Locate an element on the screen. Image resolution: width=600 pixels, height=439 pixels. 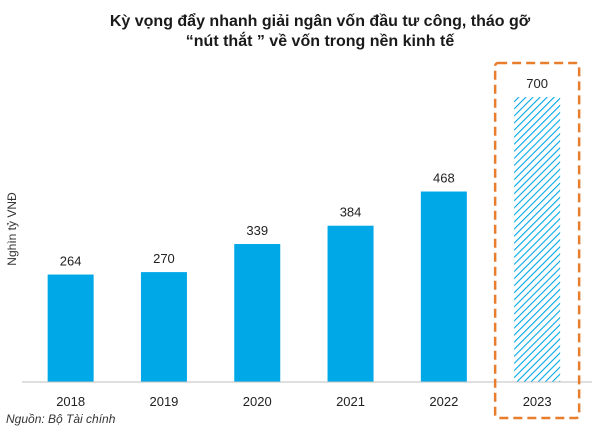
x-tick-label-2019: 2019 is located at coordinates (163, 401).